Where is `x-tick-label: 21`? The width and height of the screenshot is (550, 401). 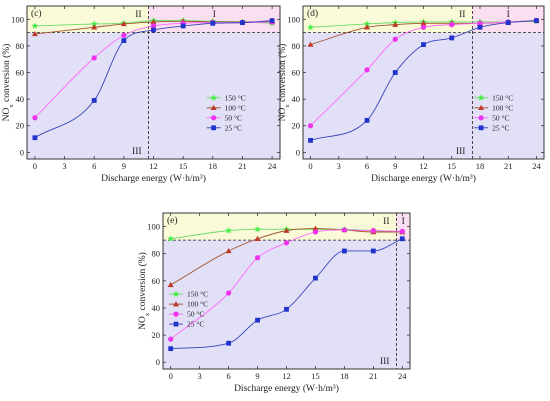
x-tick-label: 21 is located at coordinates (373, 376).